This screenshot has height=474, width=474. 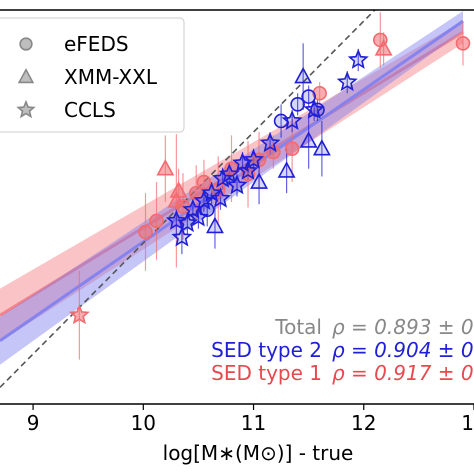 I want to click on legend: eFEDS XMM-XXL CCLS, so click(x=92, y=75).